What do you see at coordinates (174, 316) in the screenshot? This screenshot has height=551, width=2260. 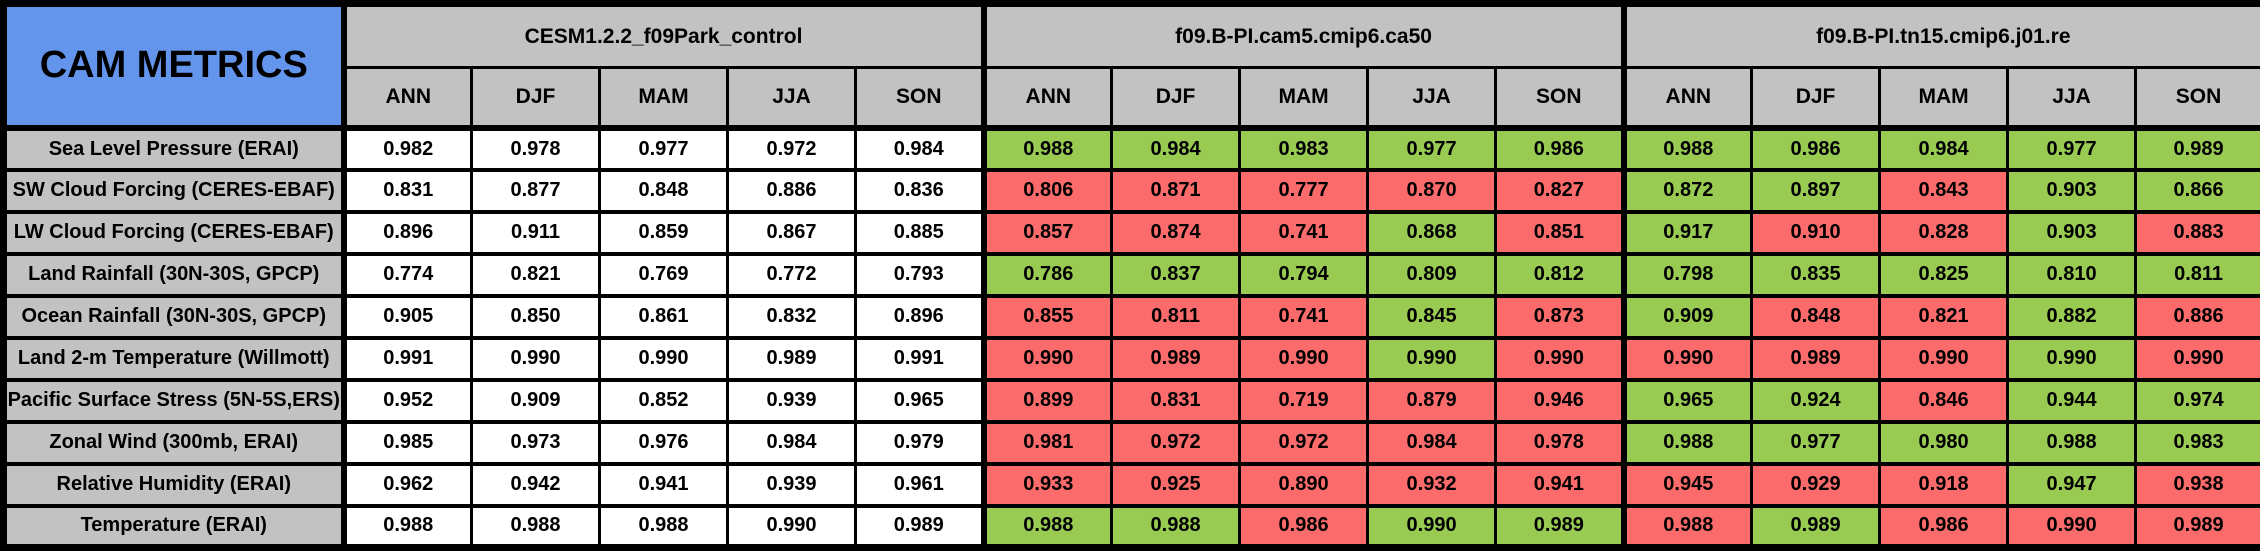 I see `metric-label: Ocean Rainfall (30N-30S, GPCP)` at bounding box center [174, 316].